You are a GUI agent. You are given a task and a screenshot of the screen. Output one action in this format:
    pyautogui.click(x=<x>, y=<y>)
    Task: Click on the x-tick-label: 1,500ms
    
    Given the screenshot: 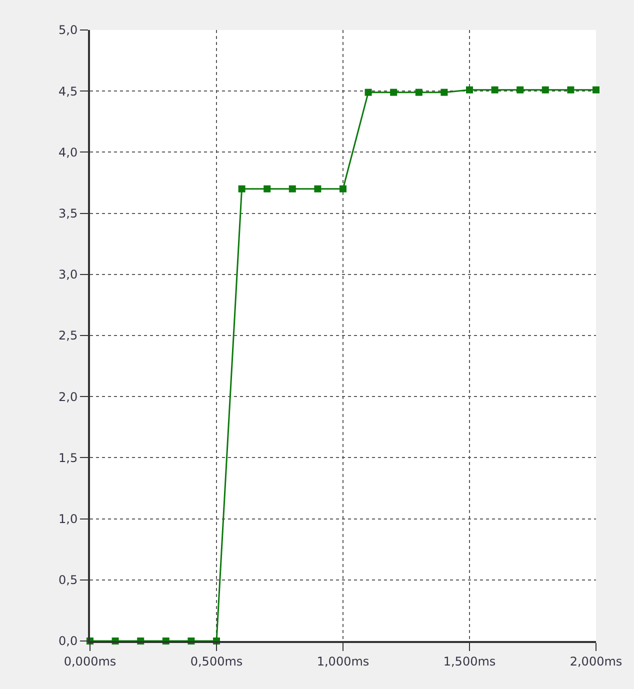 What is the action you would take?
    pyautogui.click(x=469, y=661)
    